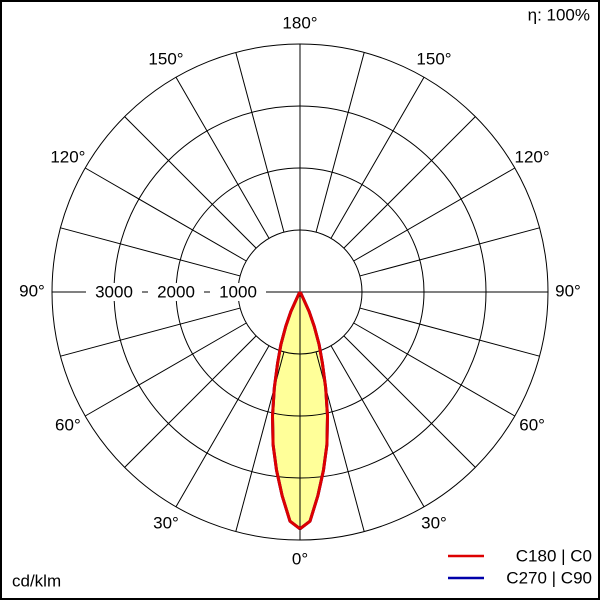 The image size is (600, 605). I want to click on radial-tick-label: 1000, so click(238, 291).